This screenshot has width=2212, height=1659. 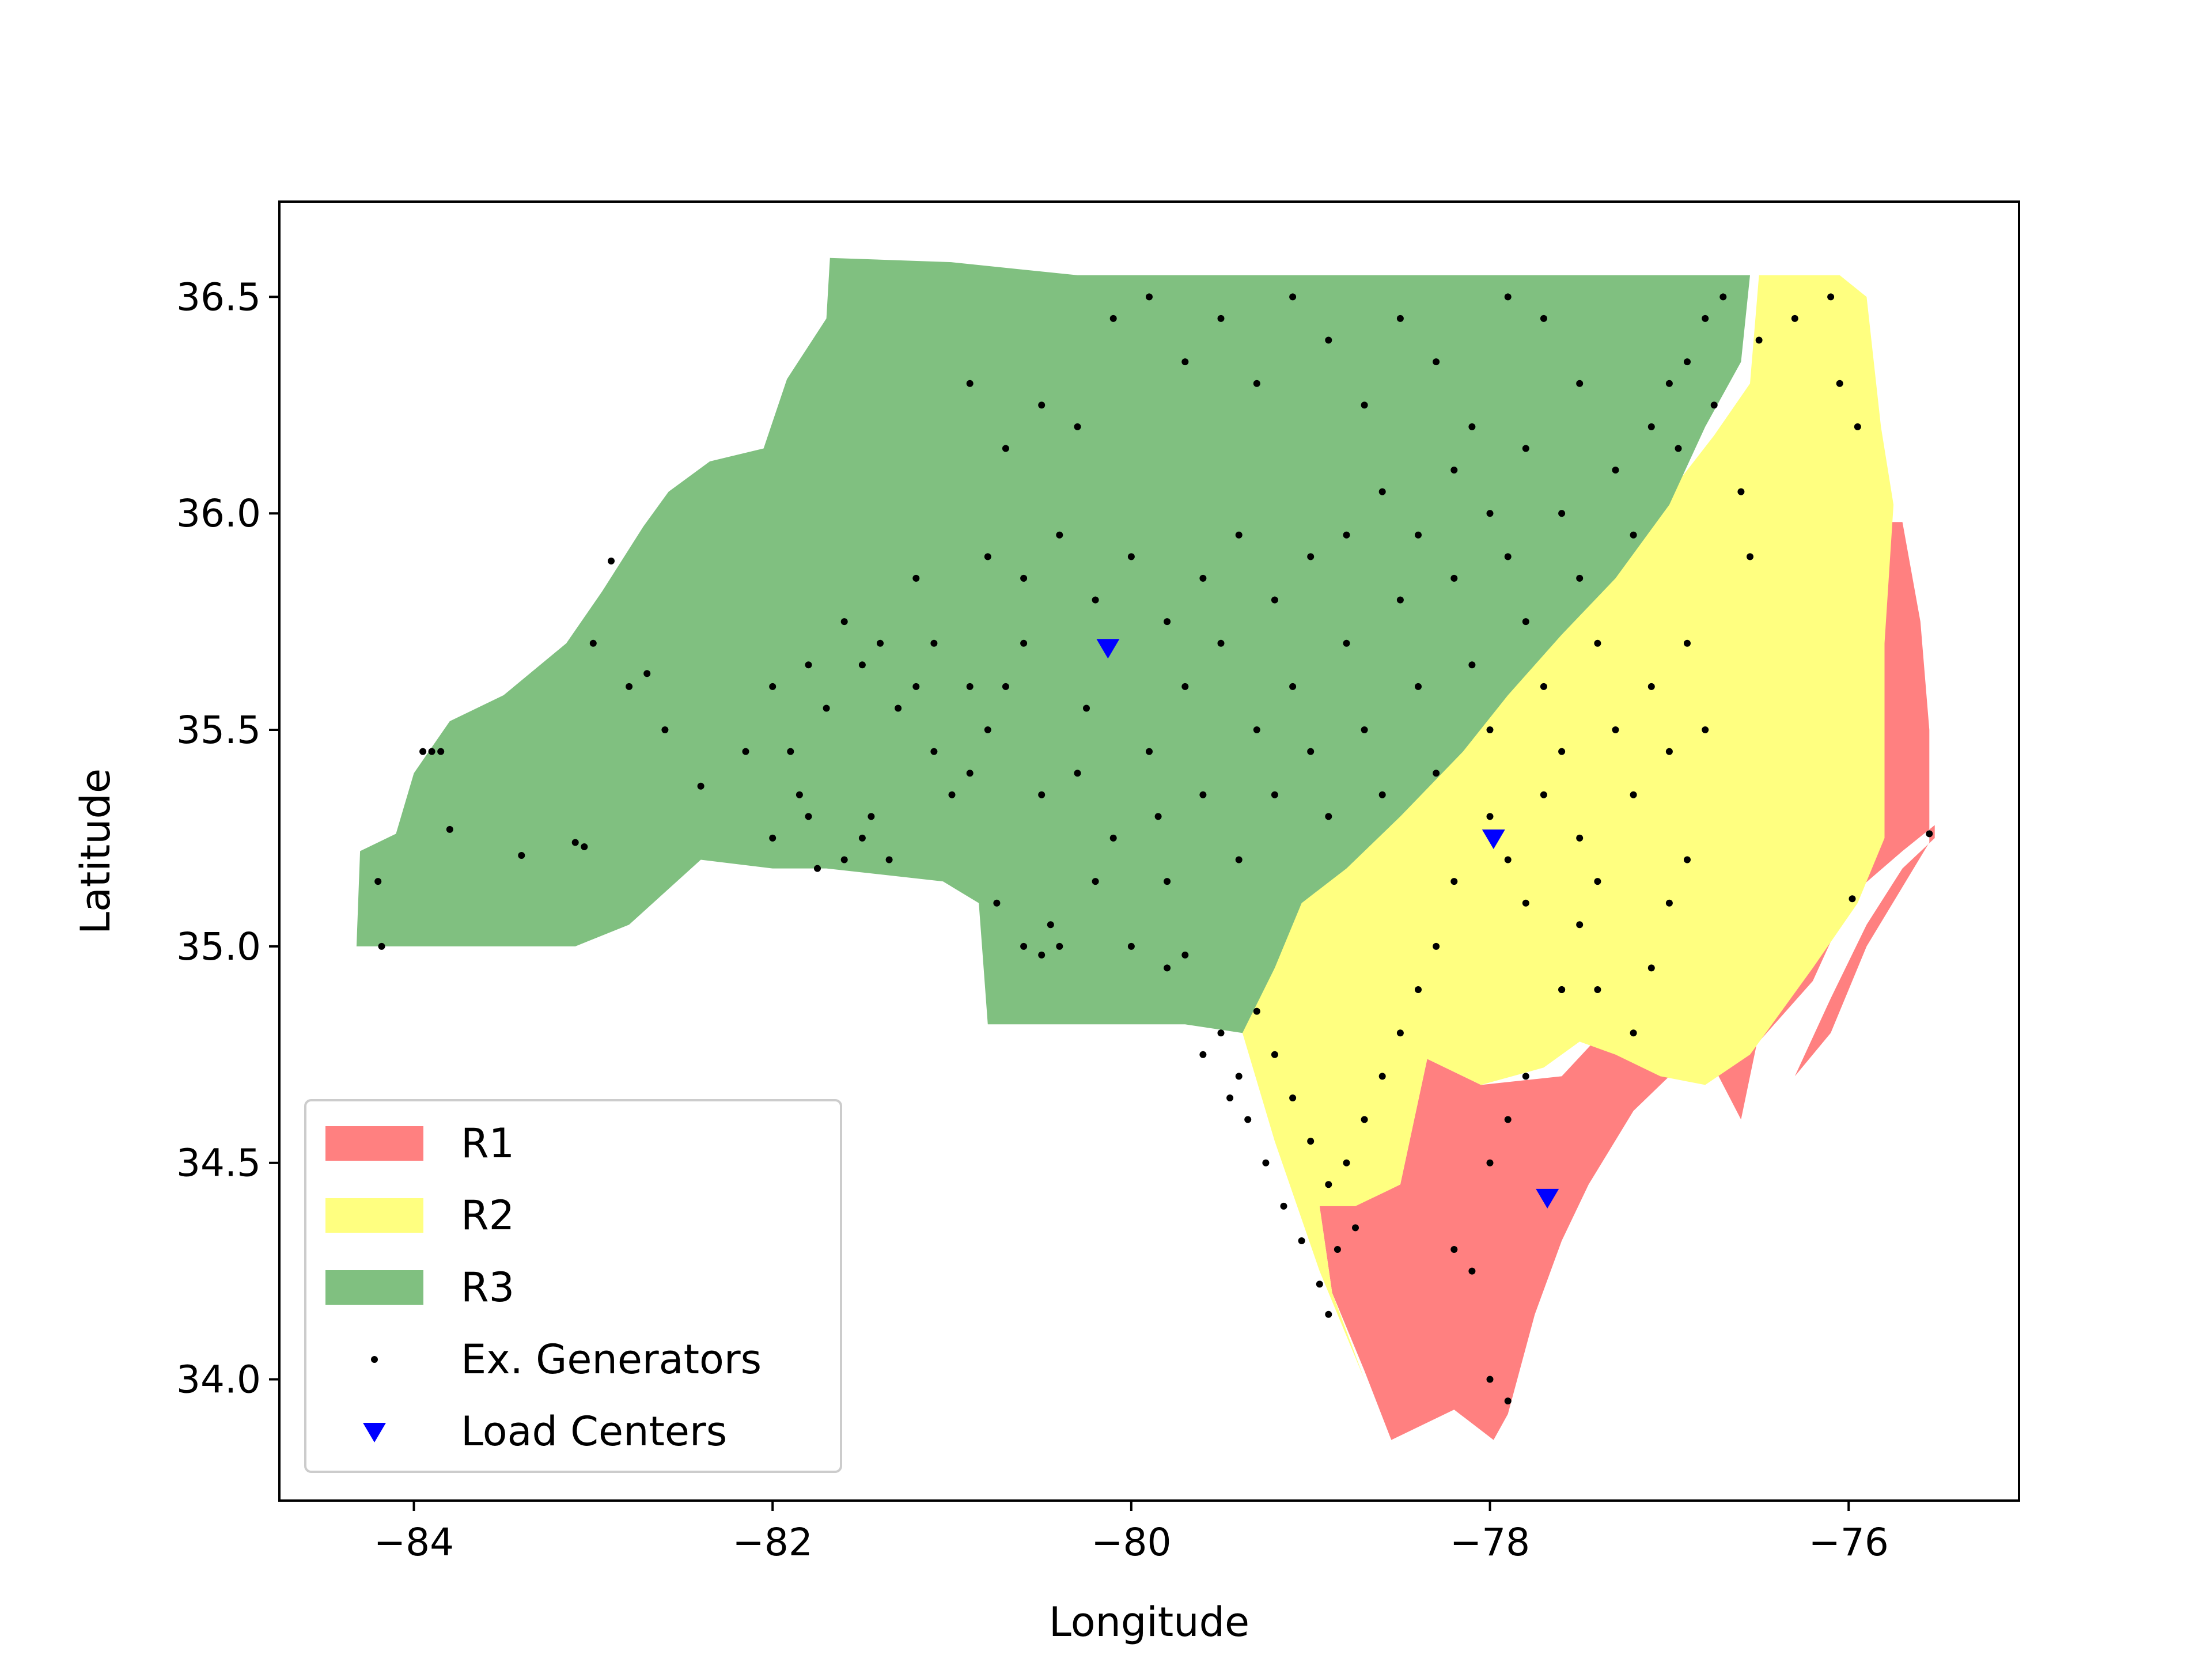 I want to click on legend-generator-dot, so click(x=374, y=1359).